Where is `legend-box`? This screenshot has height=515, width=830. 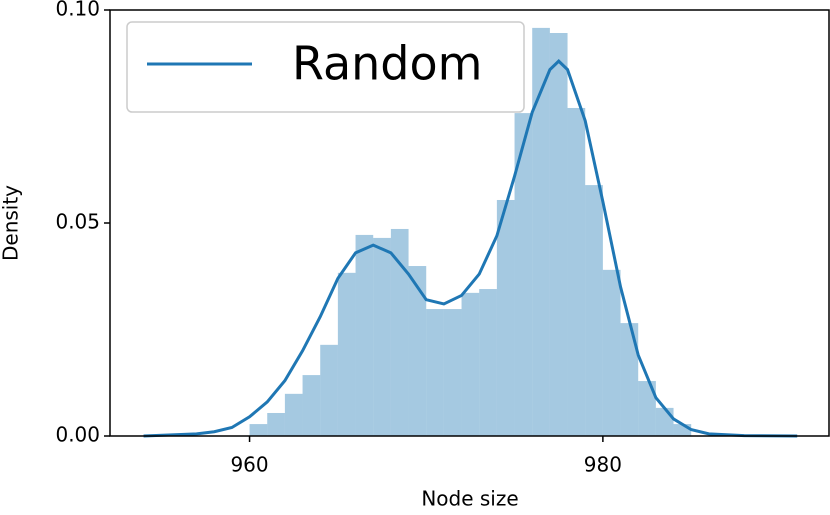 legend-box is located at coordinates (325, 67).